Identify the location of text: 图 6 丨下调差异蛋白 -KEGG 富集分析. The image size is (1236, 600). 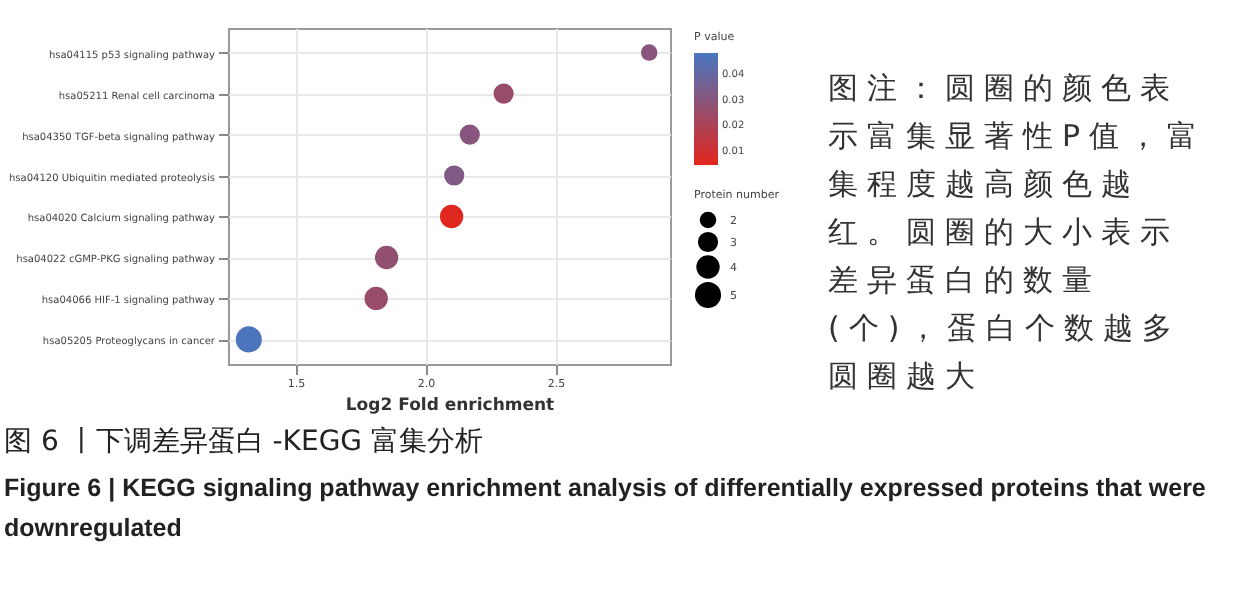
(244, 442).